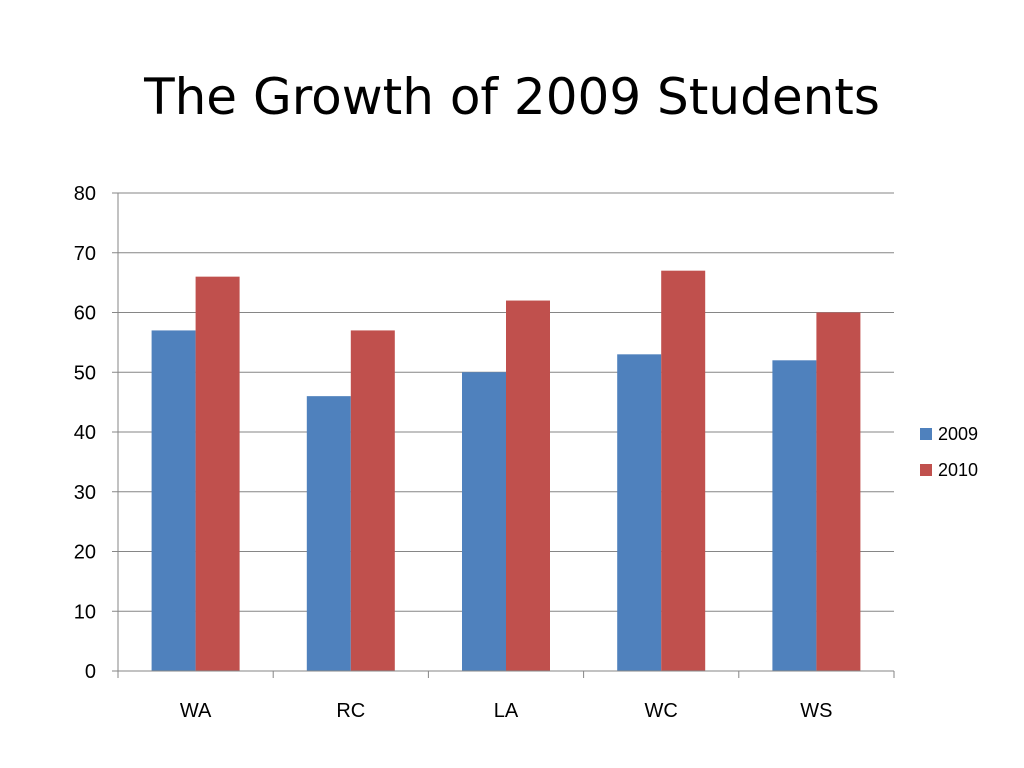 This screenshot has height=768, width=1024. I want to click on legend-swatch-2009, so click(926, 434).